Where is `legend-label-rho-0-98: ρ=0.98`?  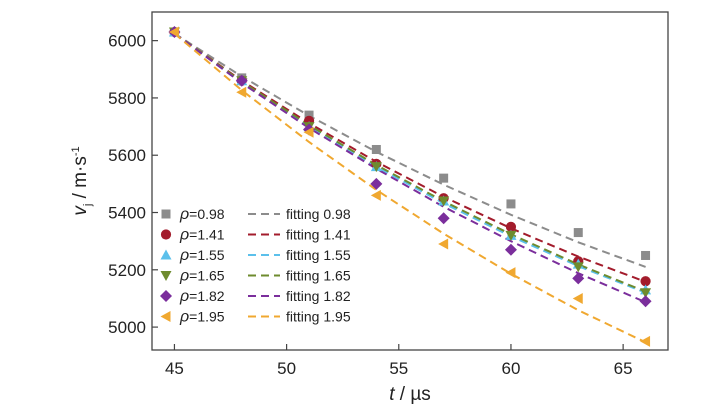 legend-label-rho-0-98: ρ=0.98 is located at coordinates (202, 214).